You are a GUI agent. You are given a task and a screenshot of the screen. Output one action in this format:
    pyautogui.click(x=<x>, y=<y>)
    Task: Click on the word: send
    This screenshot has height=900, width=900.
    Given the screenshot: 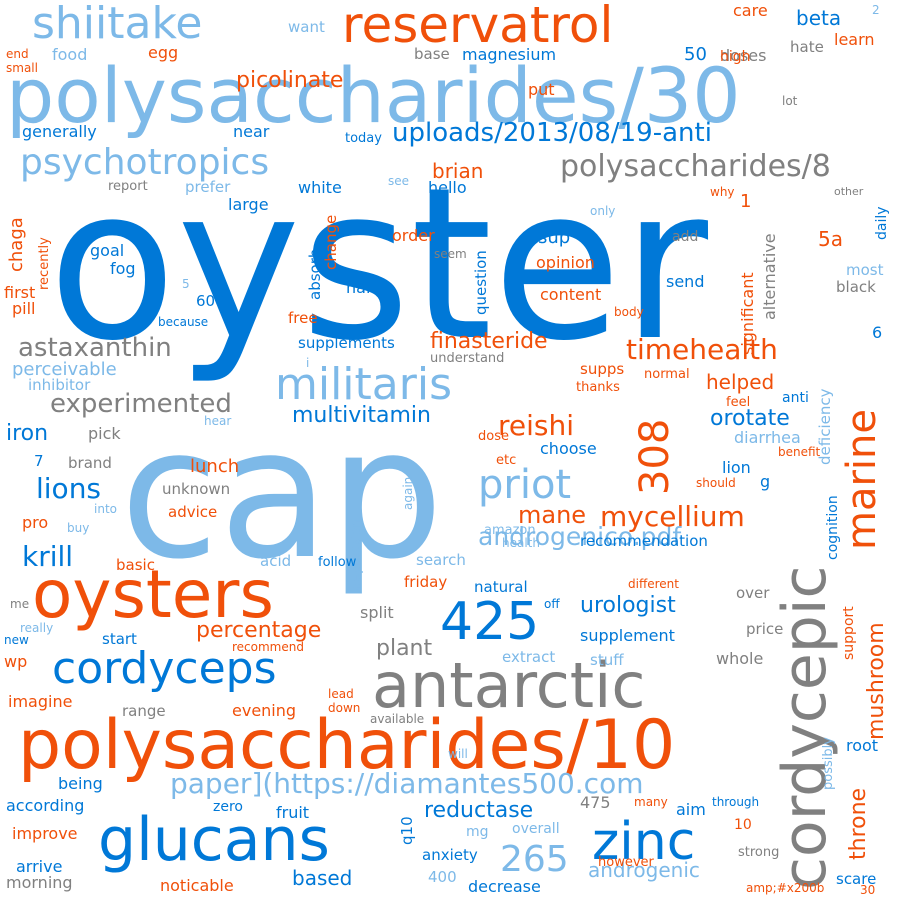 What is the action you would take?
    pyautogui.click(x=685, y=281)
    